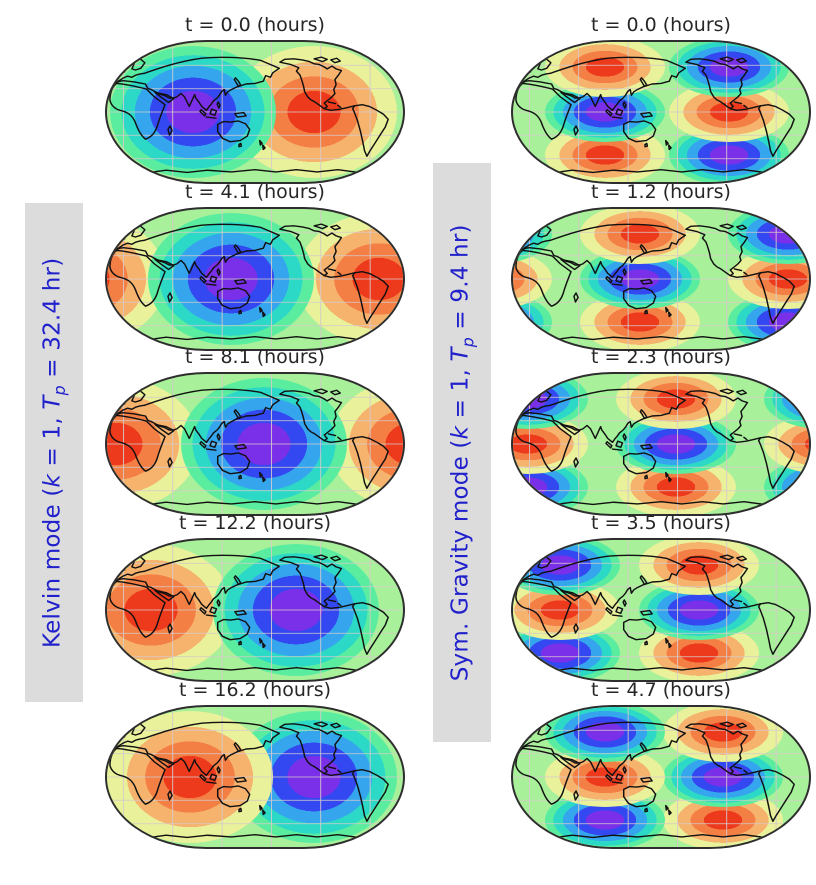  I want to click on map-panel-kelvin-2: t = 8.1 (hours), so click(255, 431).